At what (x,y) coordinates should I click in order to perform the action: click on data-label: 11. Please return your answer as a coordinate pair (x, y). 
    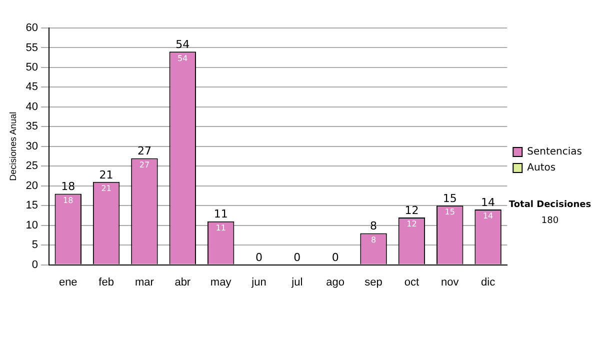
    Looking at the image, I should click on (221, 227).